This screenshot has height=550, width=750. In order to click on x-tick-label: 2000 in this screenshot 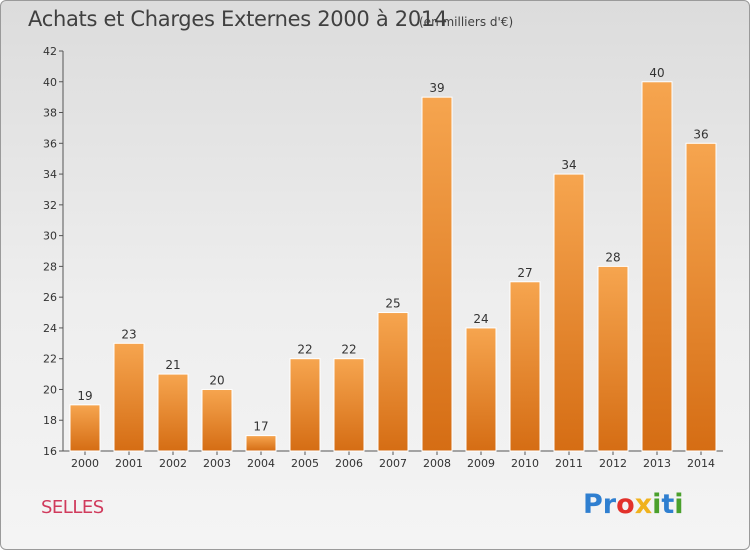, I will do `click(85, 463)`.